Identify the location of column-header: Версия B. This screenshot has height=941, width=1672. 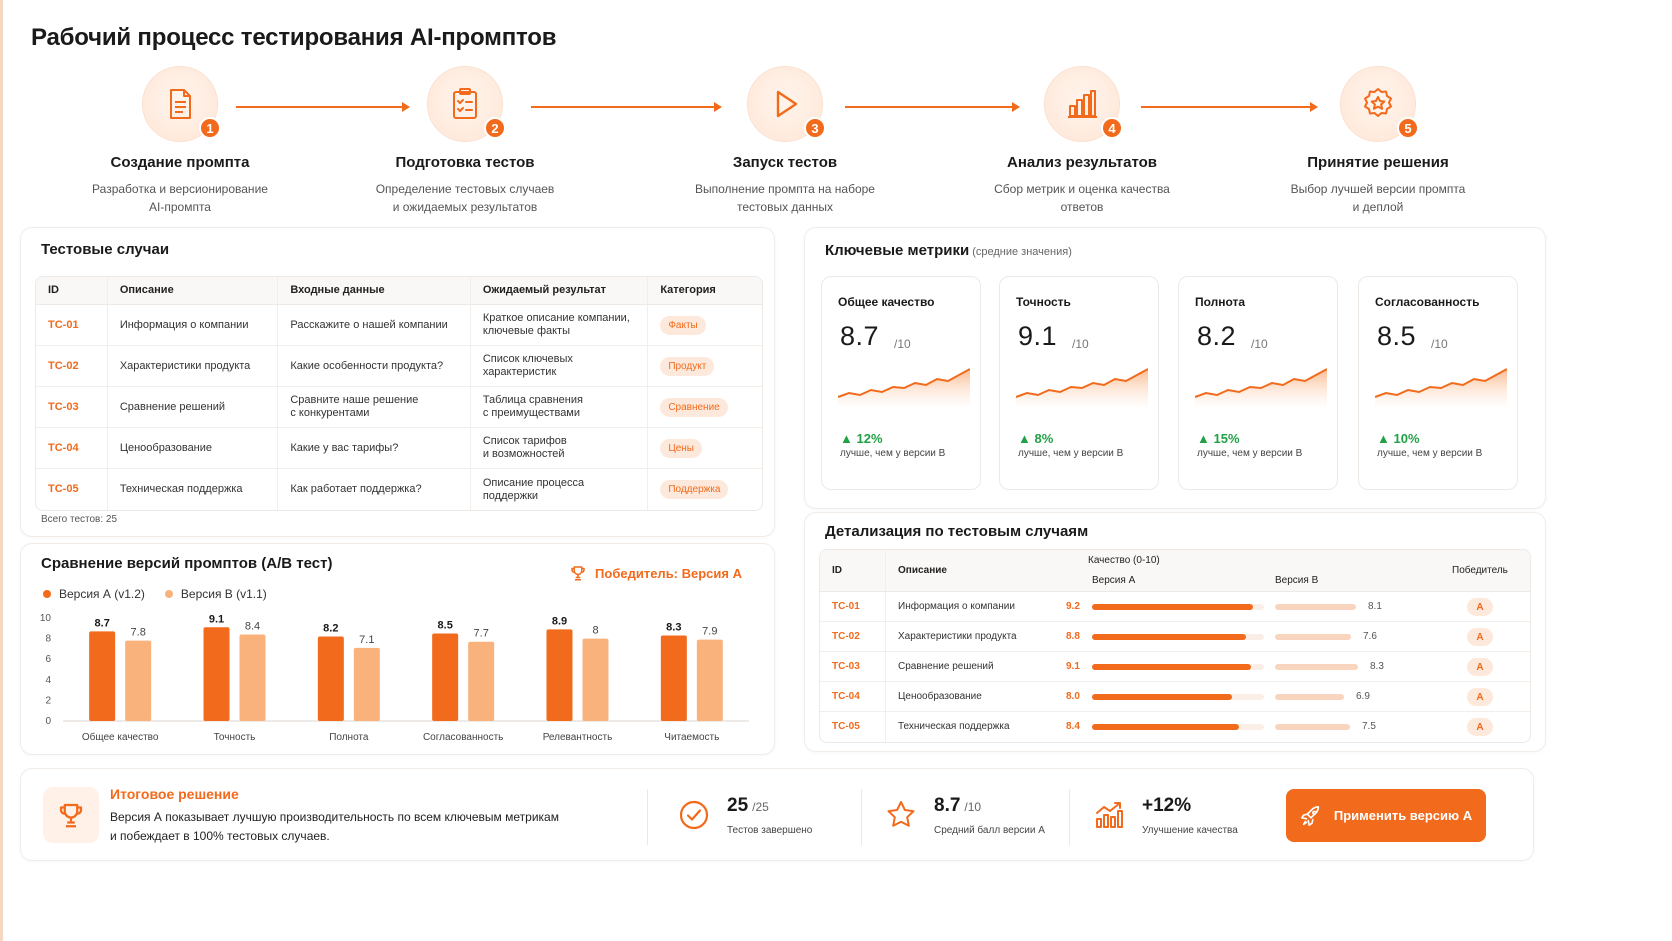
(1297, 580).